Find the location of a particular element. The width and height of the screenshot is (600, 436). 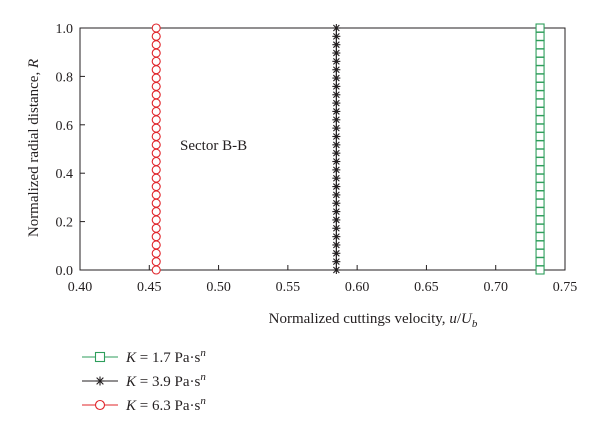

x-tick-label: 0.70 is located at coordinates (495, 287).